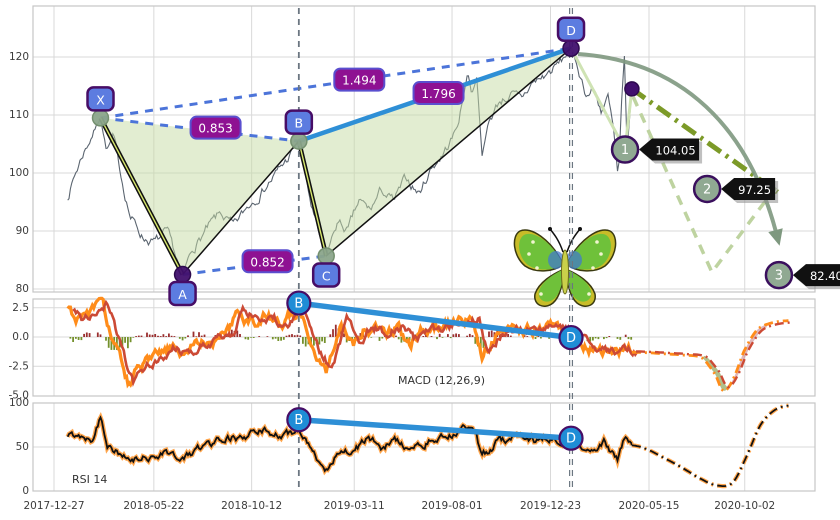 The image size is (840, 520). Describe the element at coordinates (19, 57) in the screenshot. I see `tick-label: 120` at that location.